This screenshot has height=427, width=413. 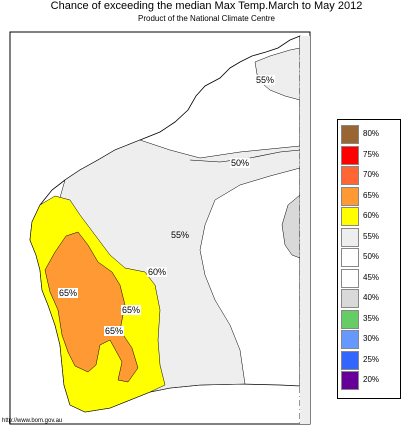 I want to click on legend-item: 20%, so click(x=369, y=382).